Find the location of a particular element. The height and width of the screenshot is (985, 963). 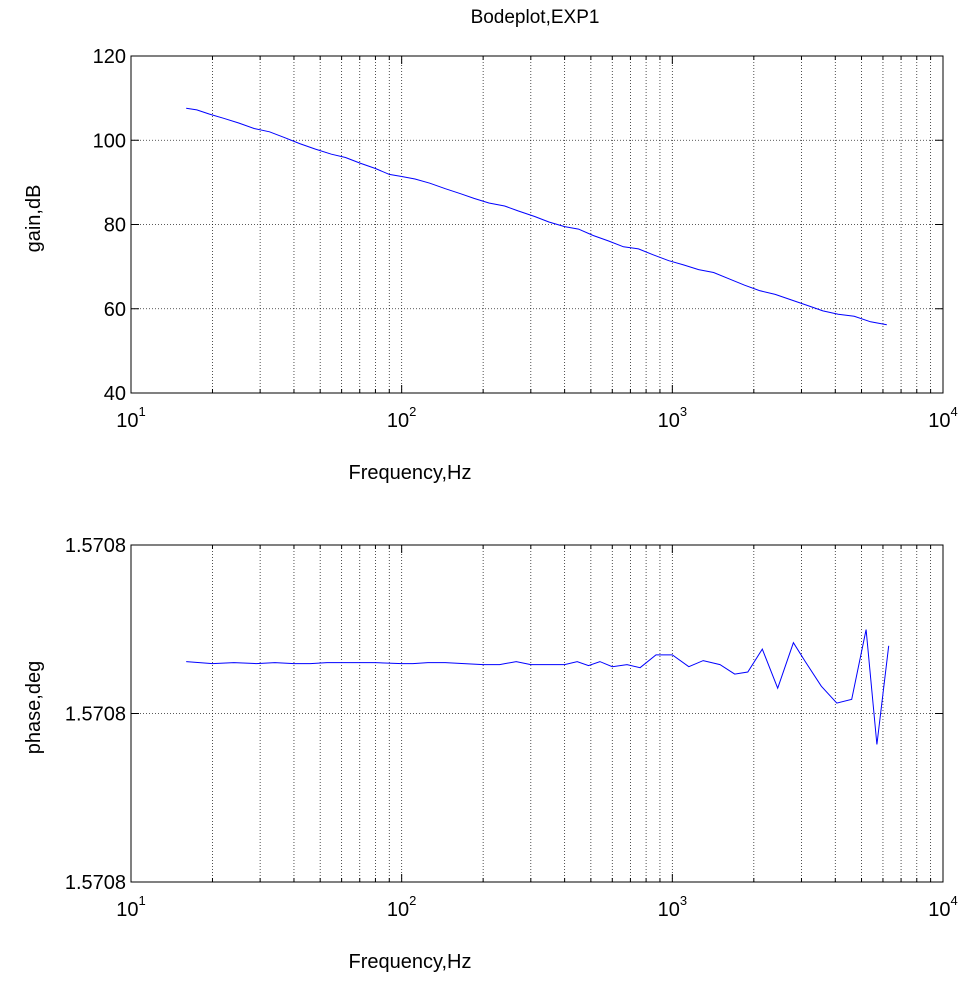

gain-y-tick-labels: 40 60 80 100 120 is located at coordinates (109, 225).